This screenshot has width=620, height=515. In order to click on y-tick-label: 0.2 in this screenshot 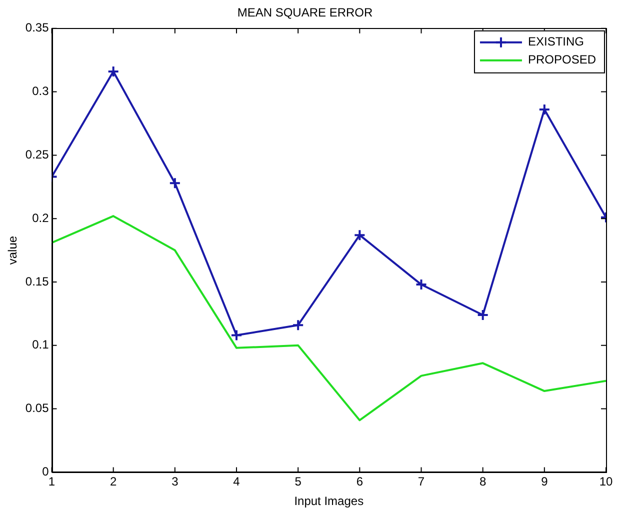, I will do `click(41, 217)`.